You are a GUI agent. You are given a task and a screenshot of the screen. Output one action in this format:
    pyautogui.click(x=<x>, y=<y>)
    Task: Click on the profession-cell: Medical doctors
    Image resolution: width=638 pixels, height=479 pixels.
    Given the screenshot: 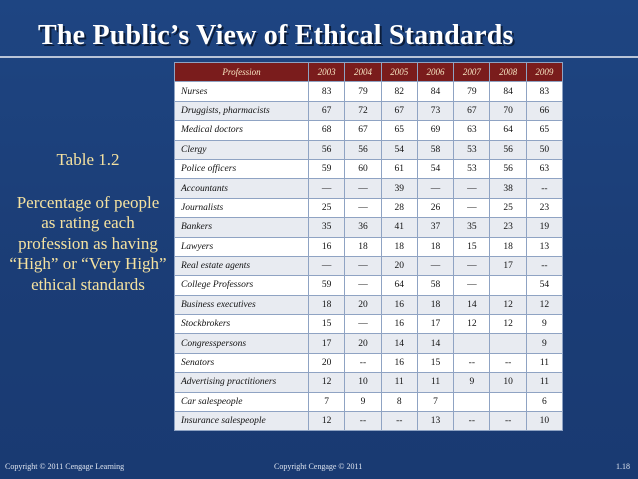 What is the action you would take?
    pyautogui.click(x=241, y=130)
    